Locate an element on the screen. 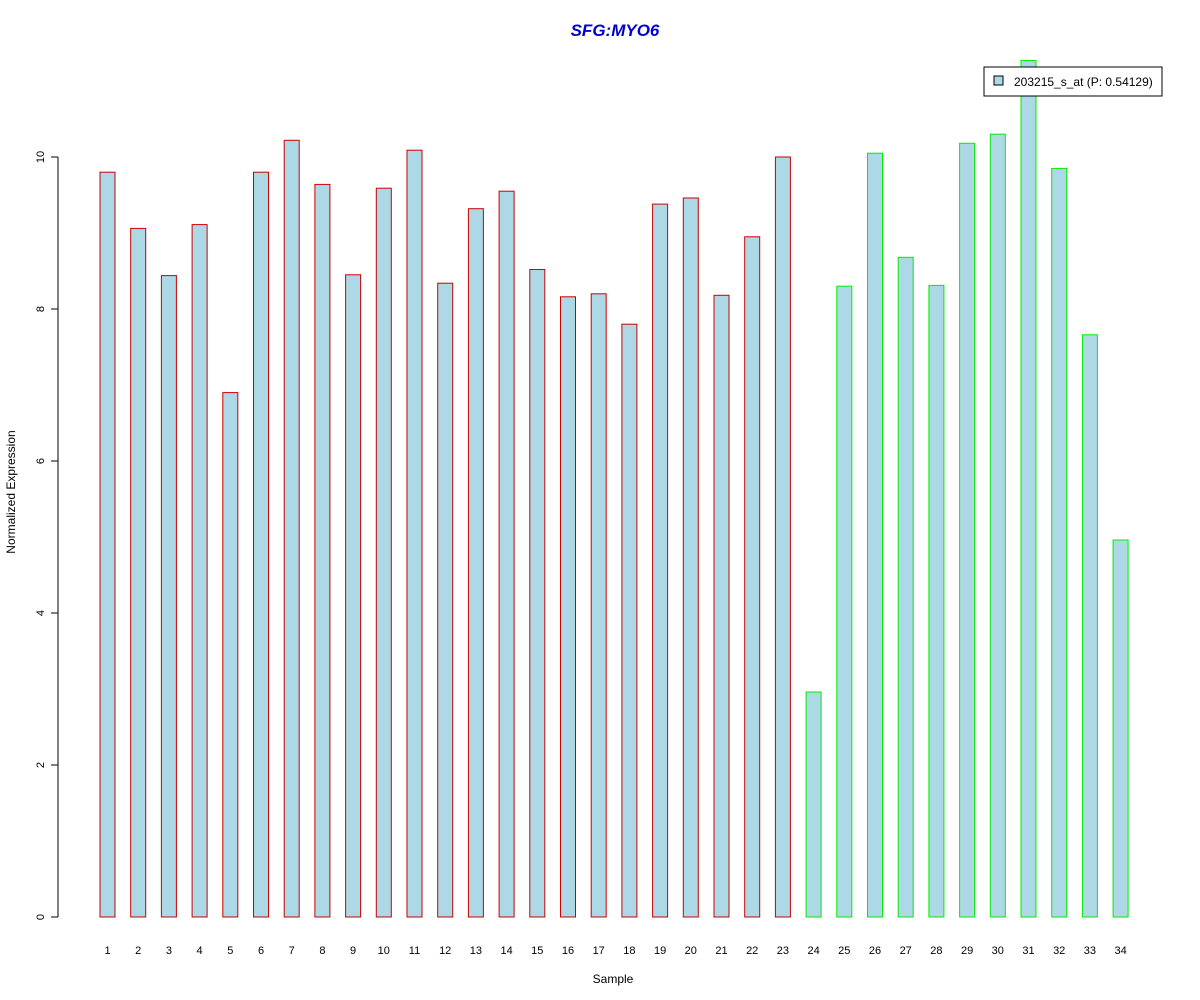 This screenshot has height=1000, width=1200. x-tick-label: 21 is located at coordinates (721, 951).